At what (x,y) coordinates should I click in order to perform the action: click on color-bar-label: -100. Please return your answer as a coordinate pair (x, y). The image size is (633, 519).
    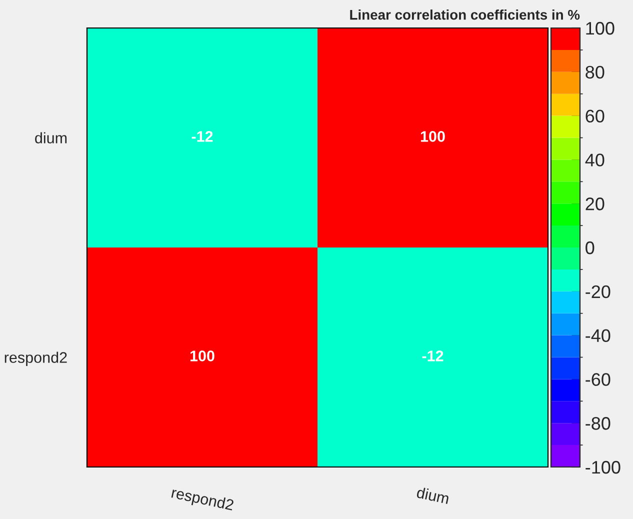
    Looking at the image, I should click on (603, 467).